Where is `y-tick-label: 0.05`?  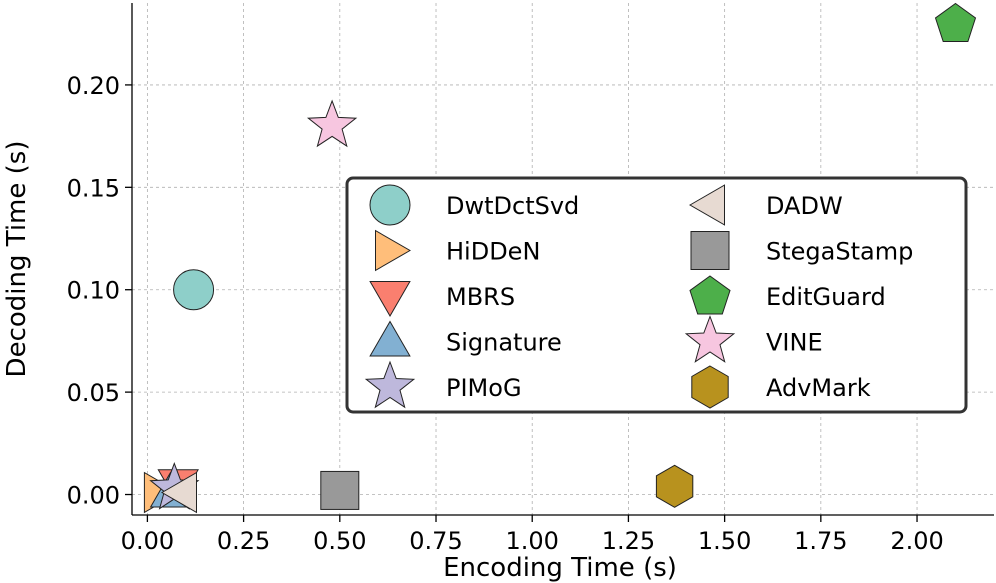
y-tick-label: 0.05 is located at coordinates (93, 393).